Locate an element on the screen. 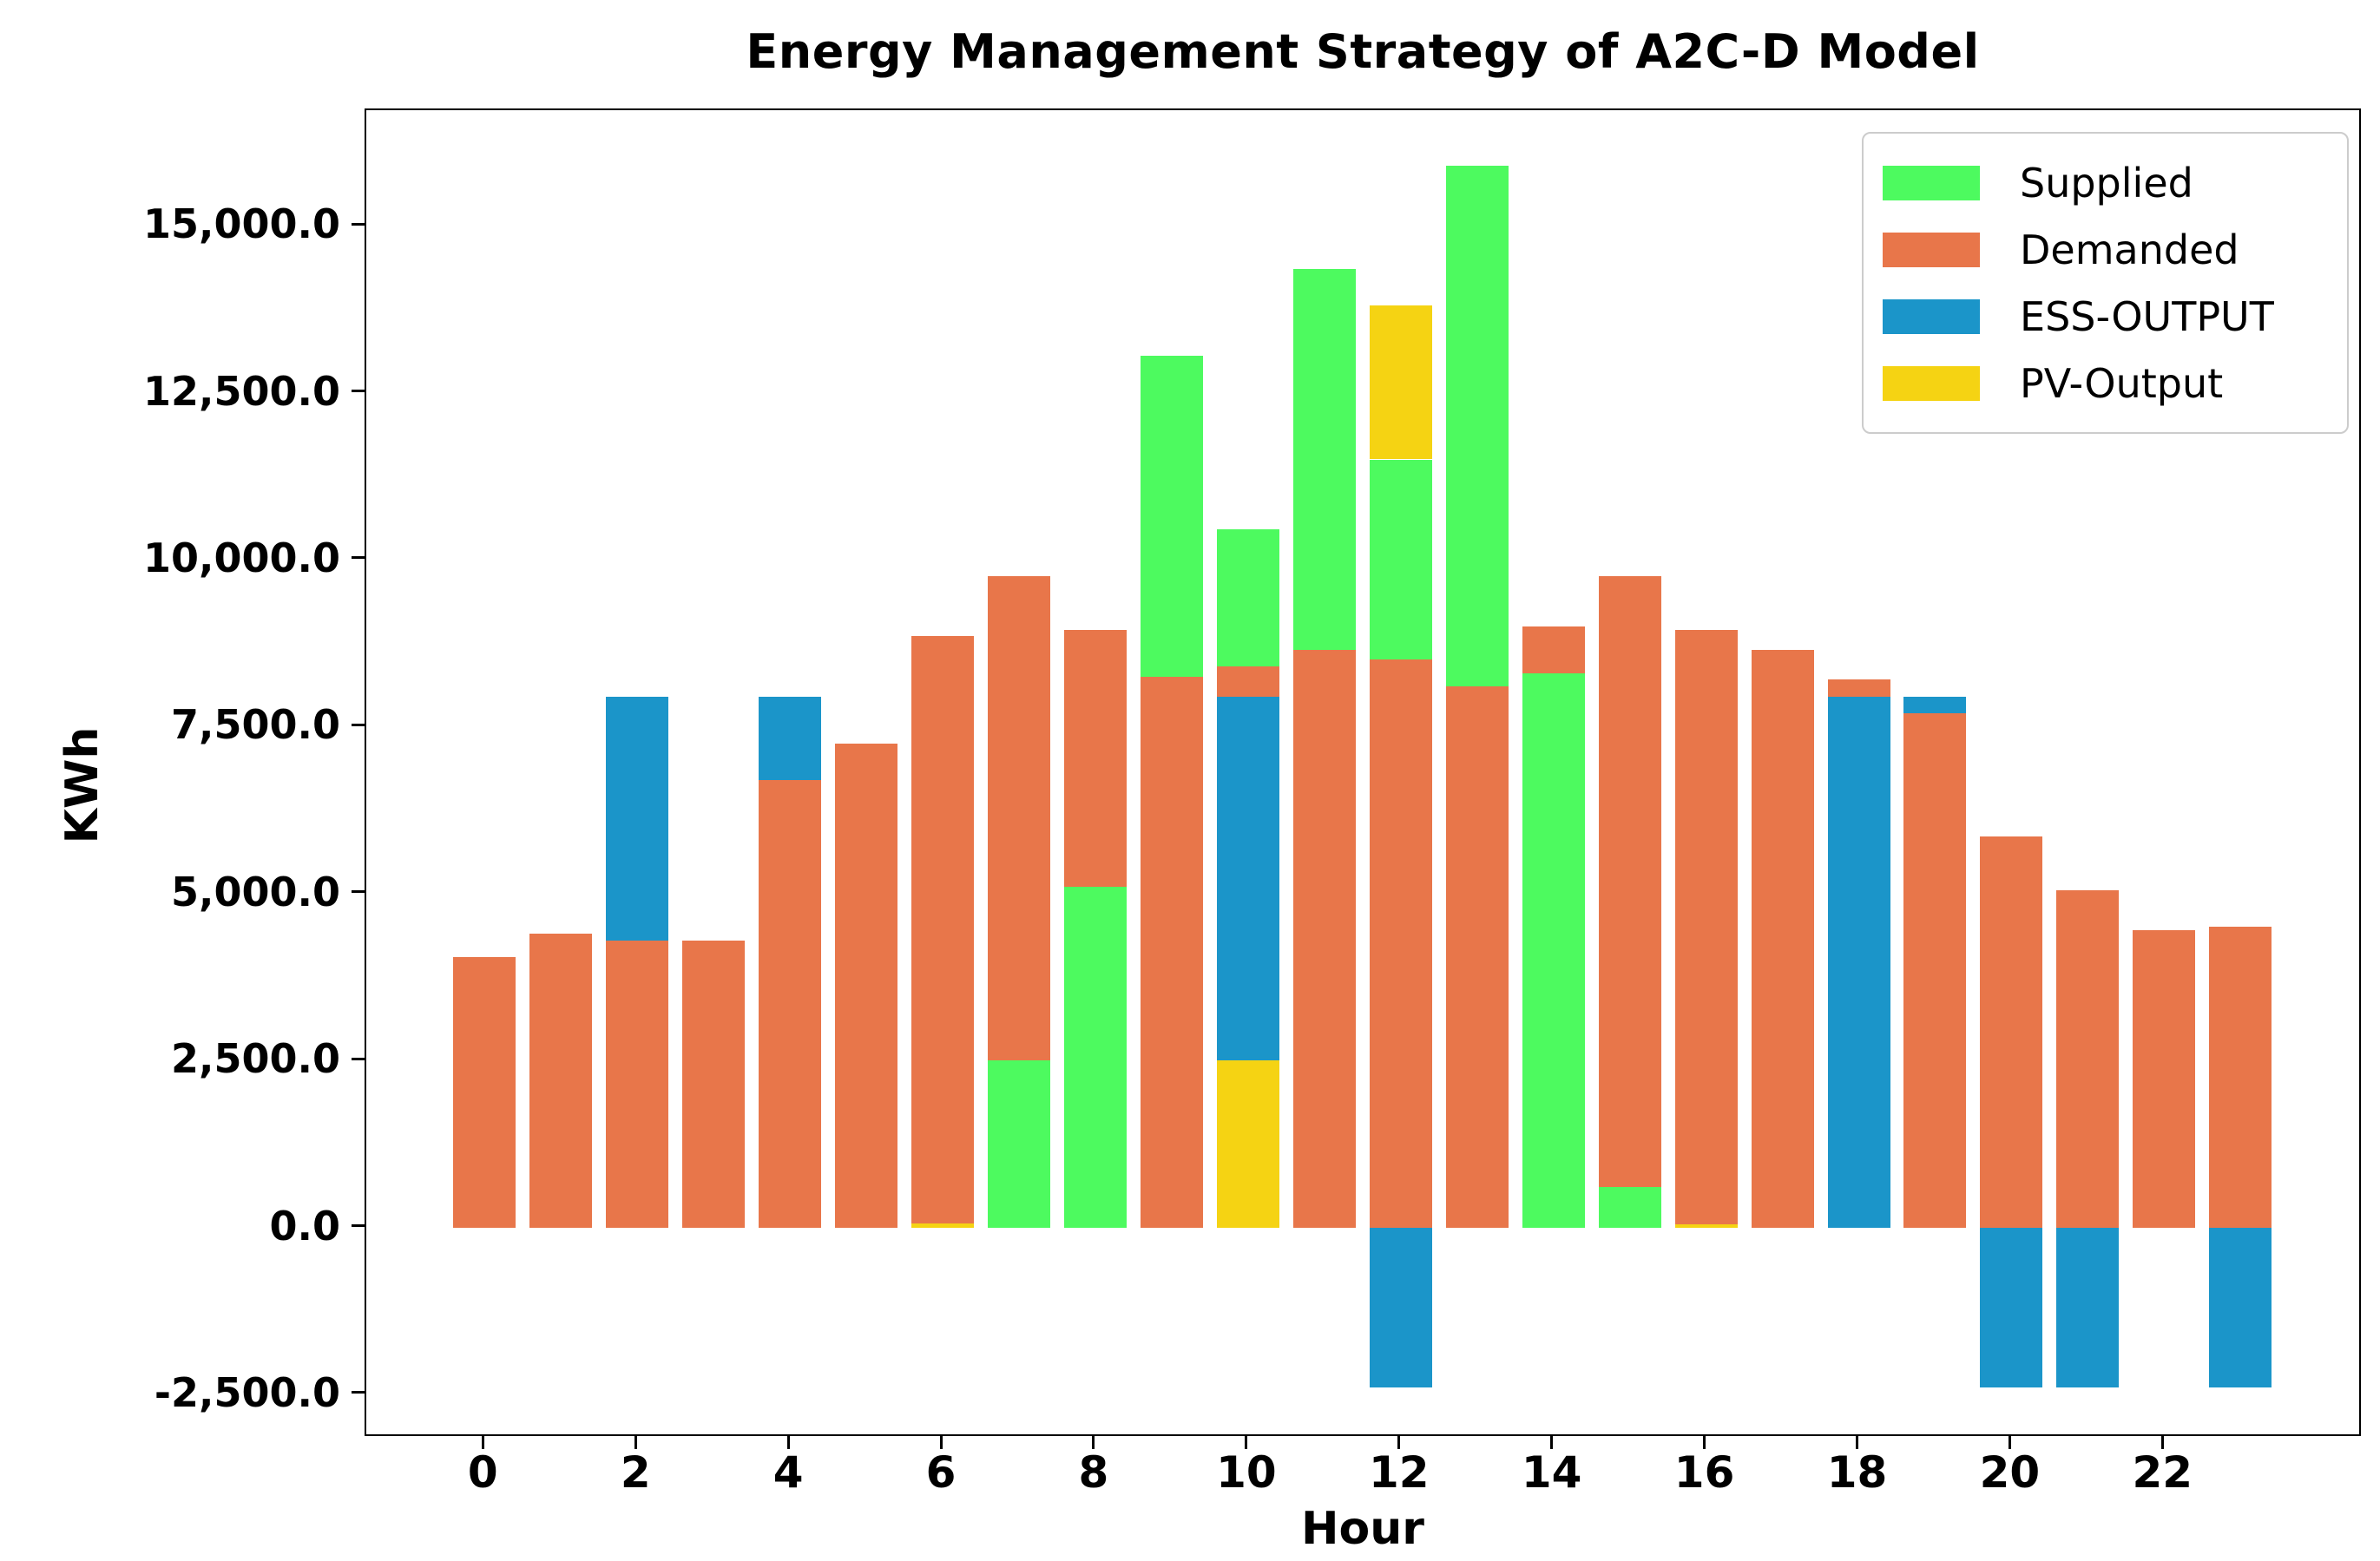 The width and height of the screenshot is (2380, 1561). y-tick-label: 7,500.0 is located at coordinates (255, 725).